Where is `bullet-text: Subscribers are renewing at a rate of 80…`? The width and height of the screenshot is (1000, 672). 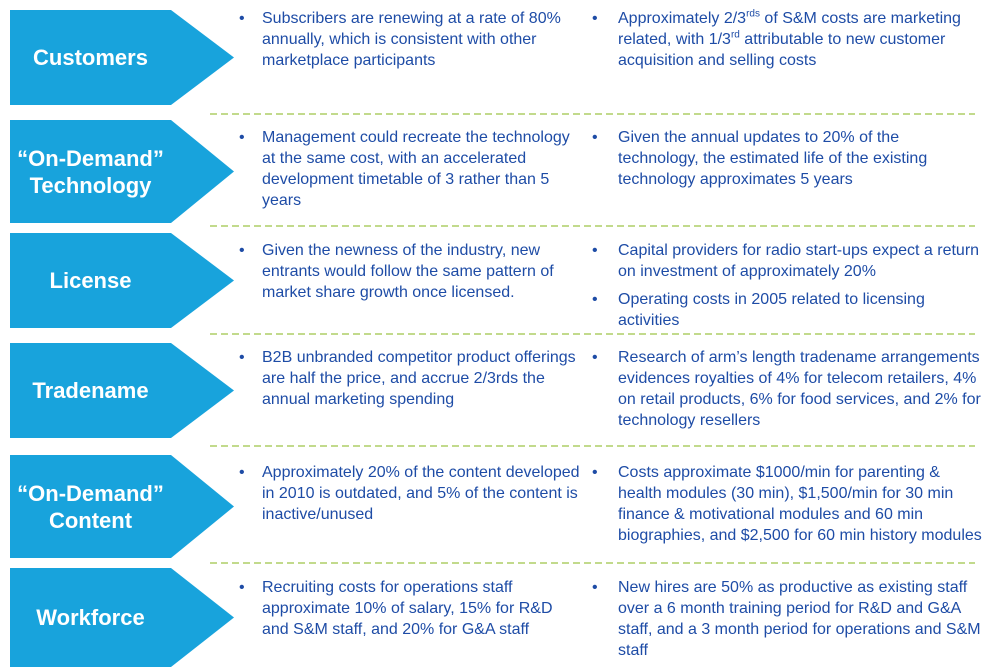 bullet-text: Subscribers are renewing at a rate of 80… is located at coordinates (411, 39).